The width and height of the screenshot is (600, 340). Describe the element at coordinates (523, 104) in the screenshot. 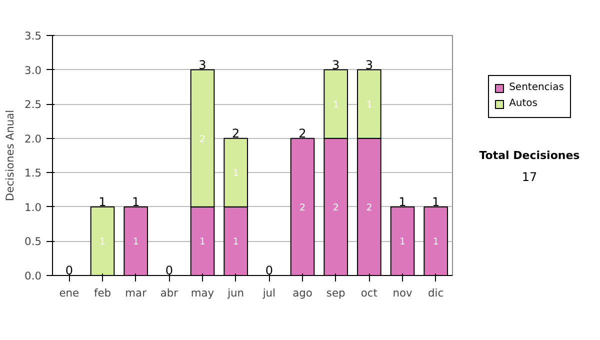

I see `legend-label: Autos` at that location.